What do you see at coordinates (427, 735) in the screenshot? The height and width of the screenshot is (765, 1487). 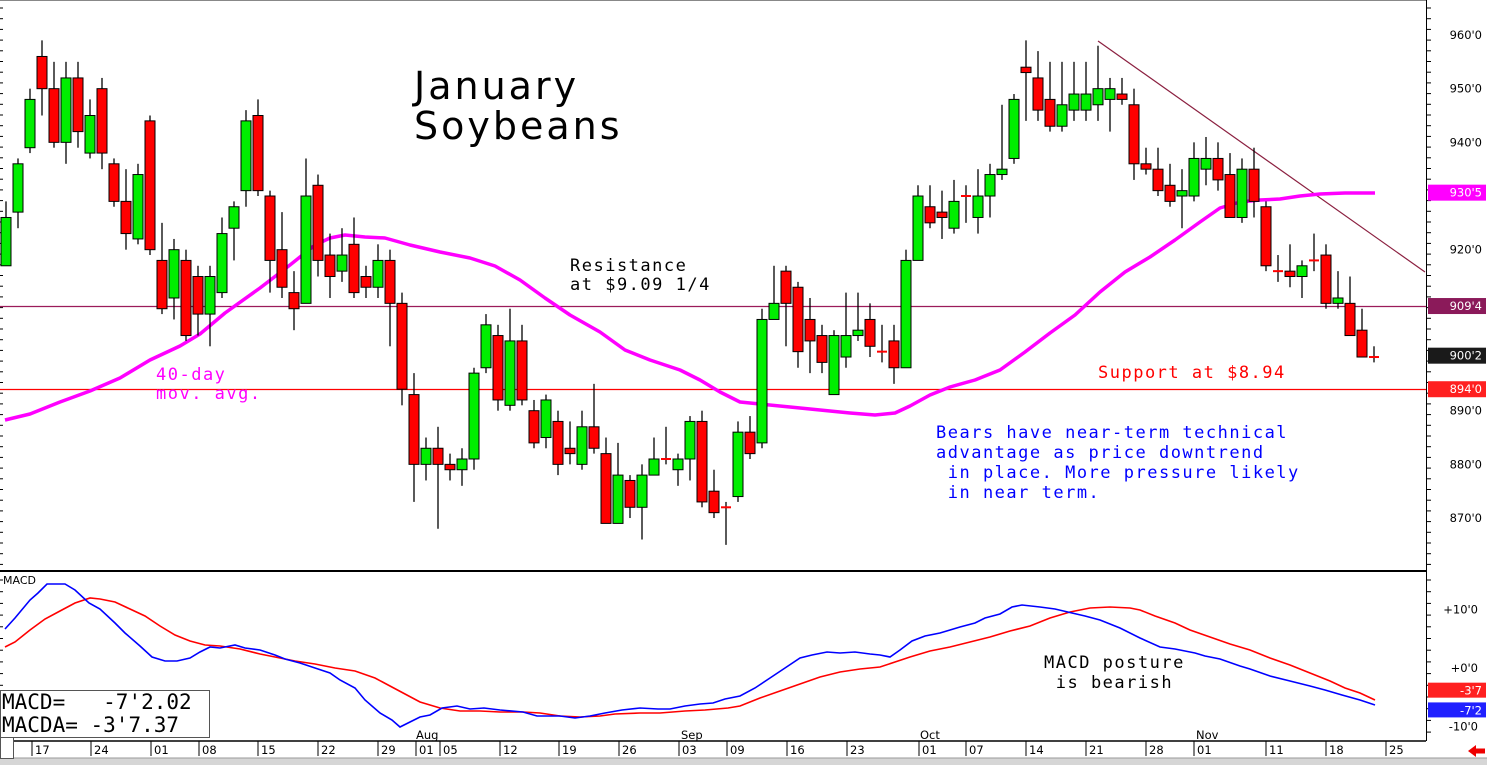 I see `month-label: Aug` at bounding box center [427, 735].